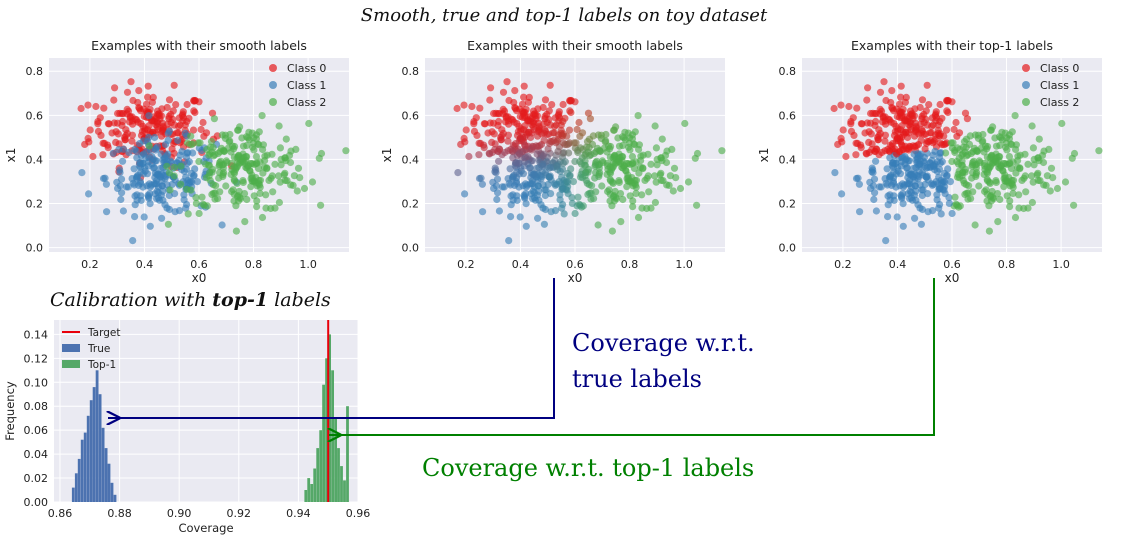 The height and width of the screenshot is (540, 1129). Describe the element at coordinates (254, 264) in the screenshot. I see `x-tick-label: 0.8` at that location.